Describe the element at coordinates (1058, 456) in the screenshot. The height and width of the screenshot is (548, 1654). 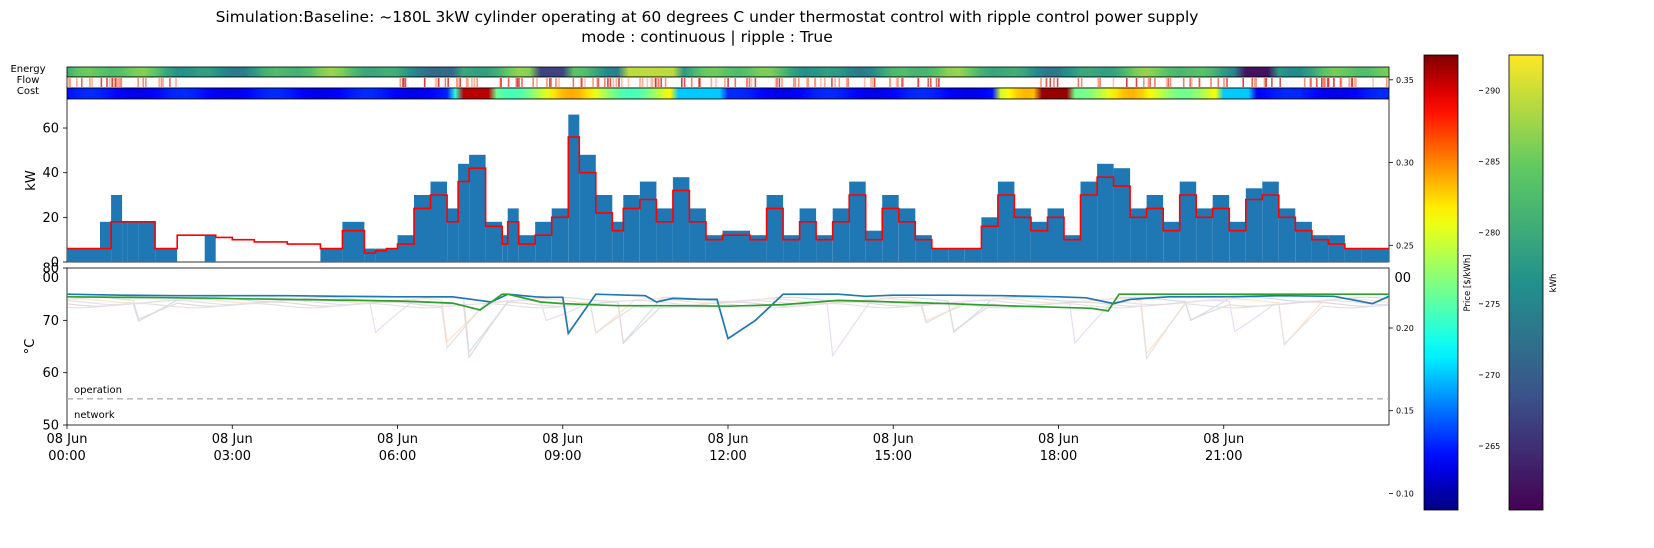
I see `temp-xtick-label: 18:00` at that location.